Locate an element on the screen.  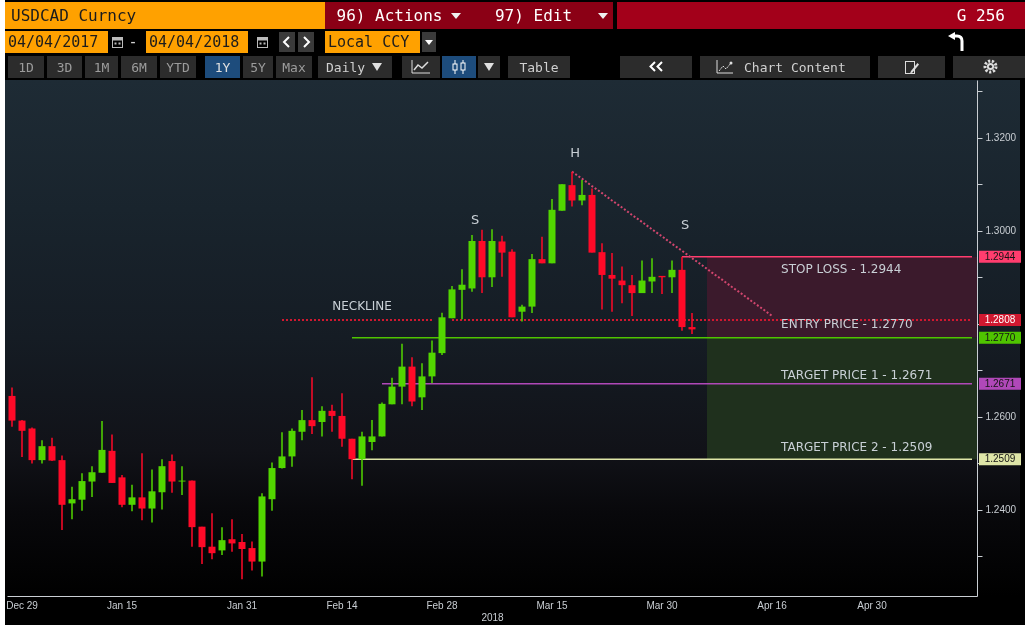
y-tick-label: 1.2600 is located at coordinates (1001, 417).